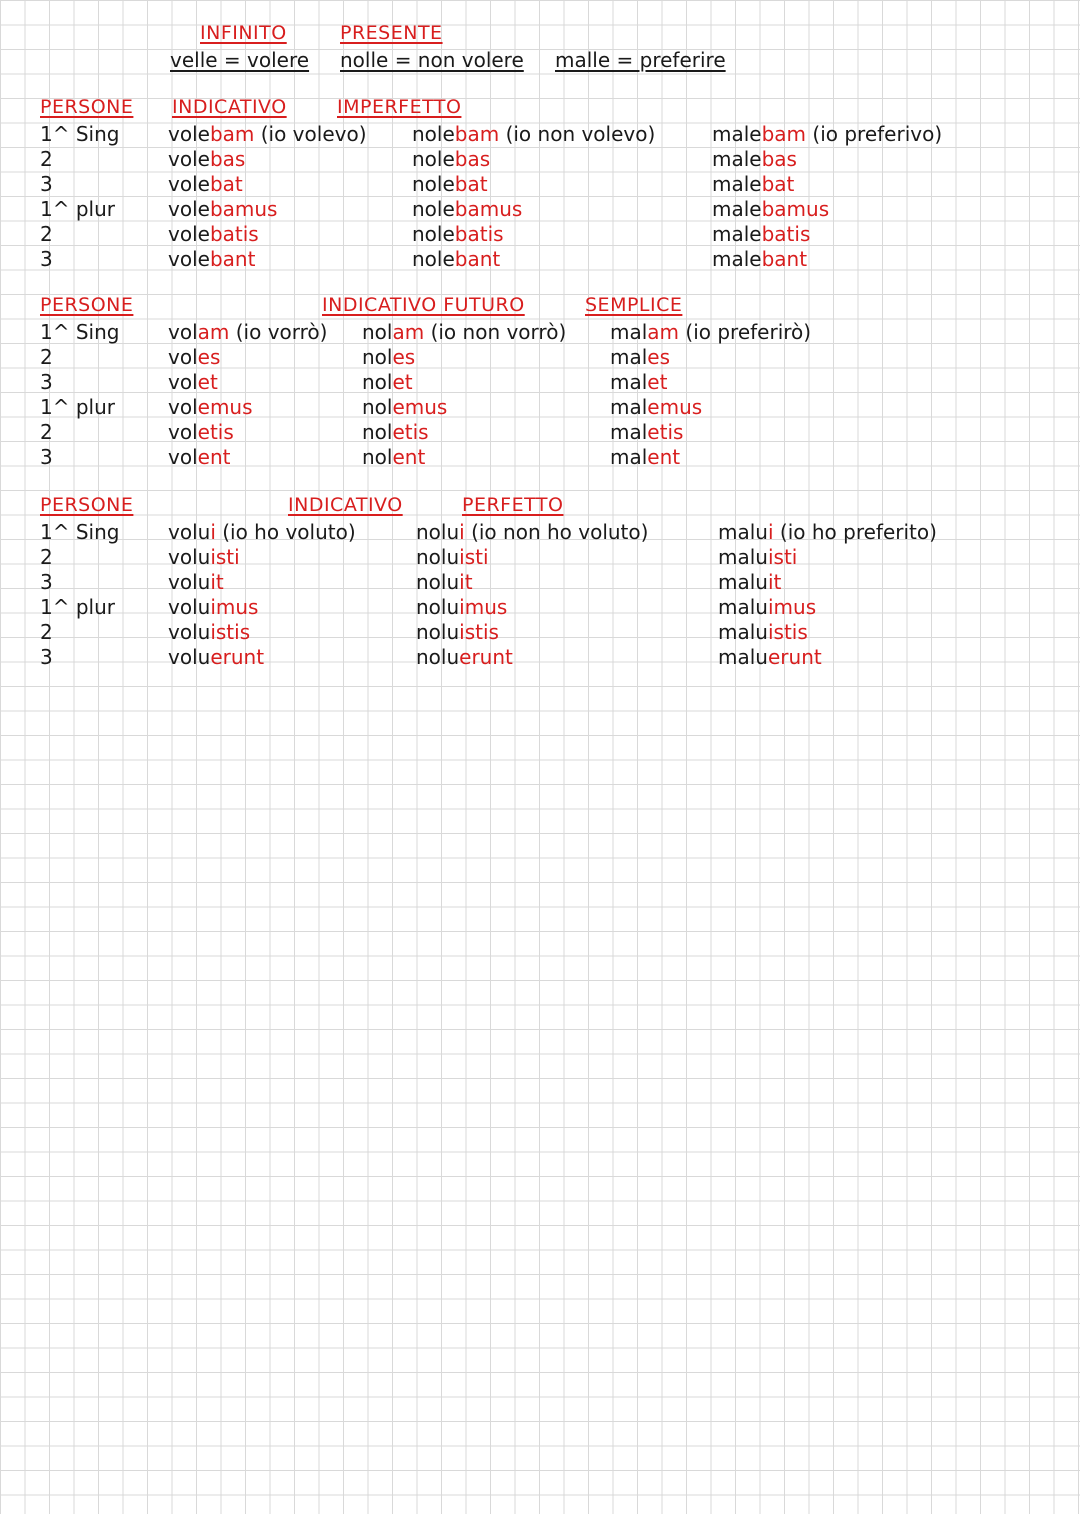 The height and width of the screenshot is (1514, 1080). I want to click on verb-form: nolemus, so click(405, 407).